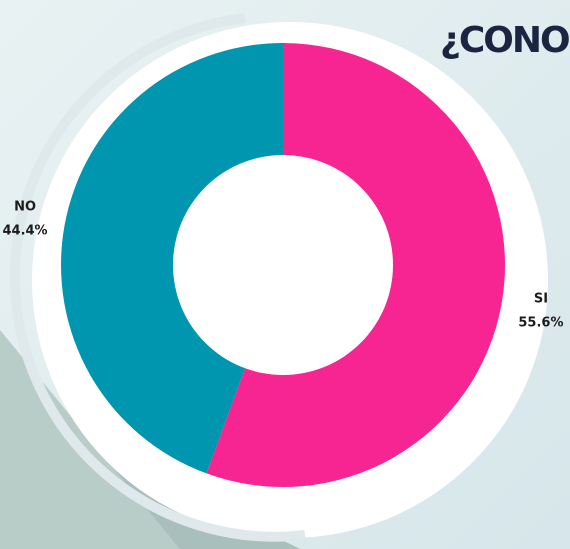 The height and width of the screenshot is (549, 570). Describe the element at coordinates (24, 231) in the screenshot. I see `slice-value-label: 44.4%` at that location.